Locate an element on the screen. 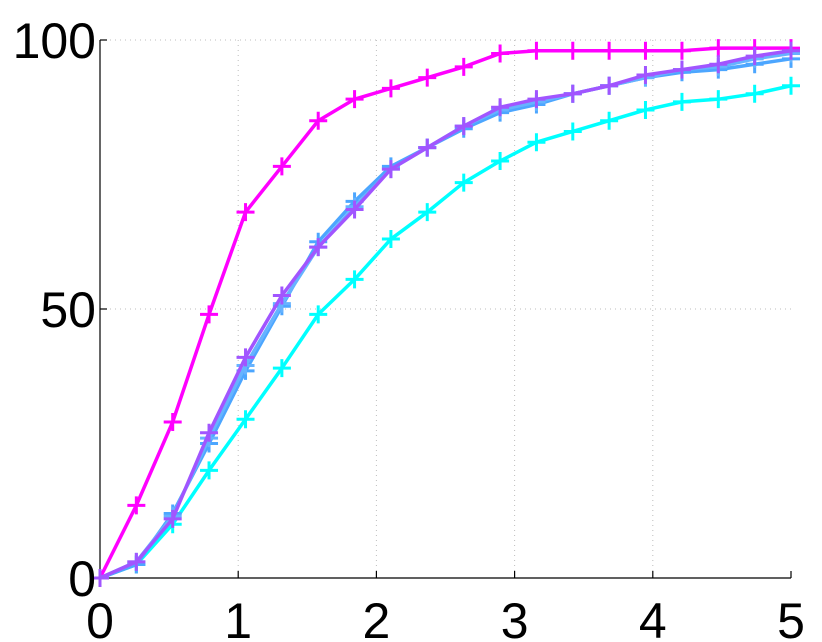  y-tick-label: 50 is located at coordinates (68, 310).